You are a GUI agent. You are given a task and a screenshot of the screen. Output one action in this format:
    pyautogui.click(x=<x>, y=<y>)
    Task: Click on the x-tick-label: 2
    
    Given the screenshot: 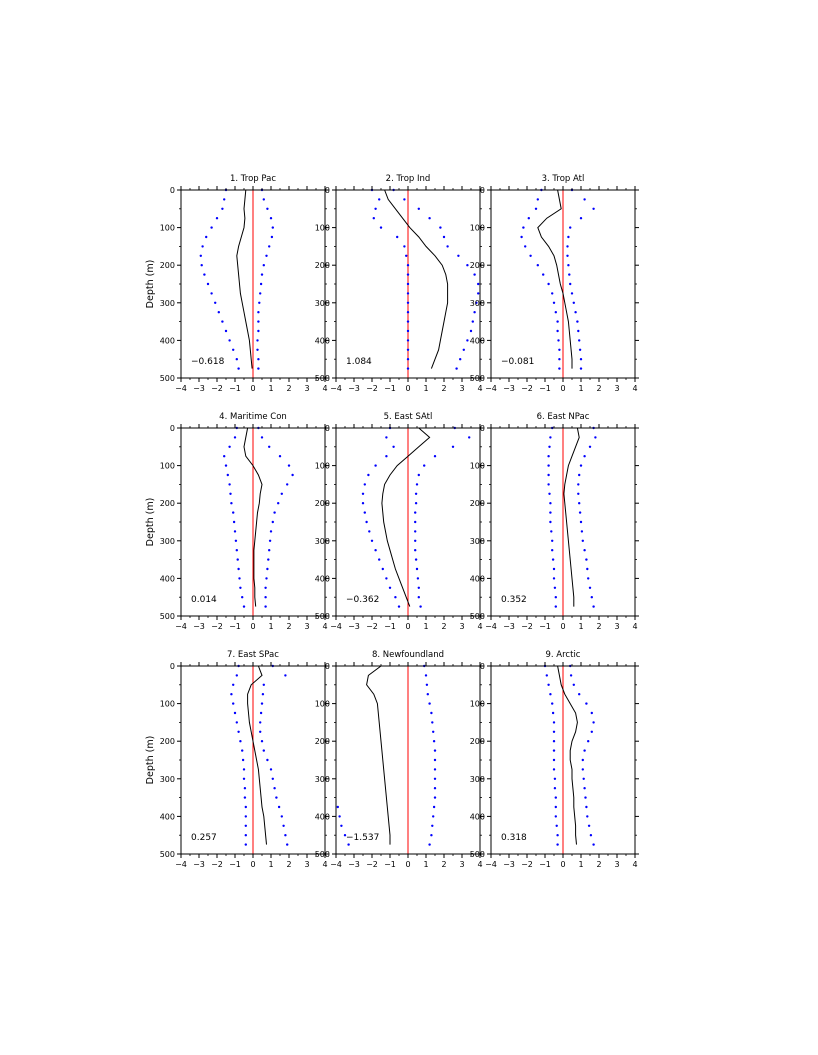 What is the action you would take?
    pyautogui.click(x=288, y=864)
    